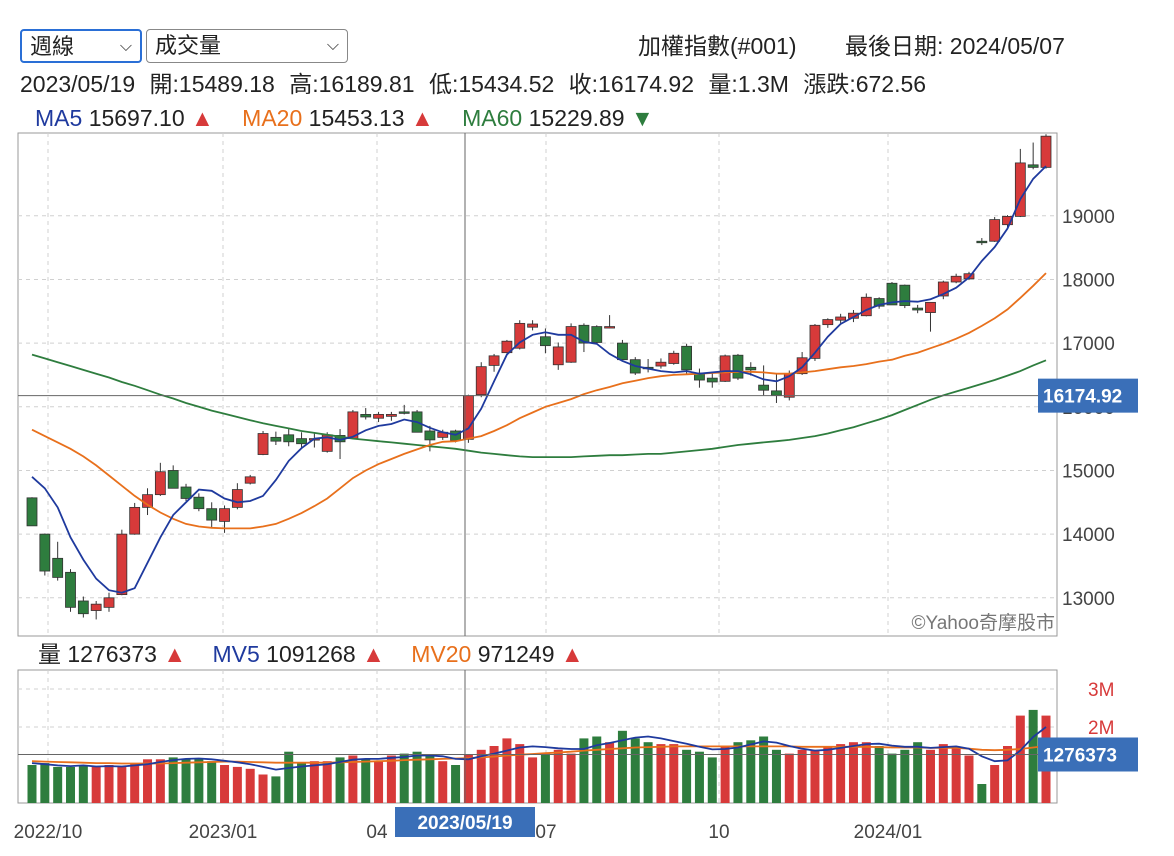  What do you see at coordinates (539, 406) in the screenshot?
I see `ma60-line` at bounding box center [539, 406].